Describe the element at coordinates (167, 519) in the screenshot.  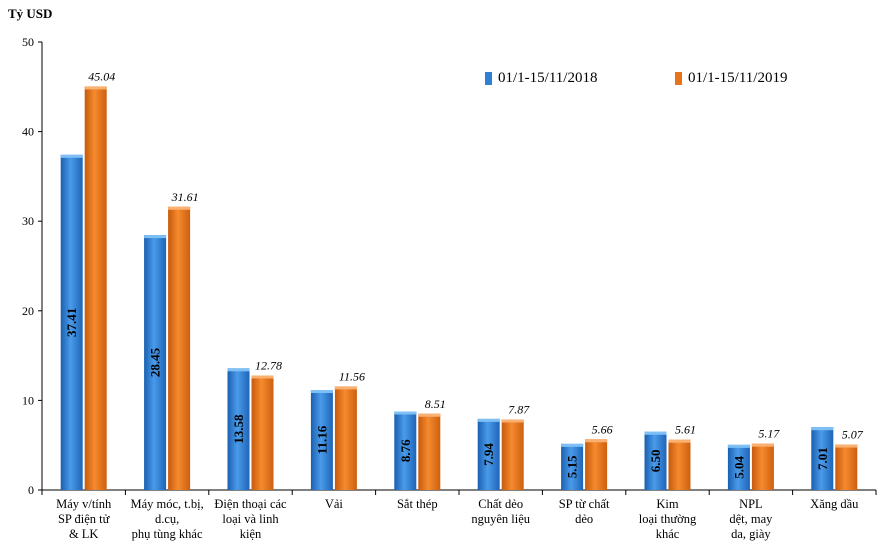
I see `x-category-label: d.cụ,` at that location.